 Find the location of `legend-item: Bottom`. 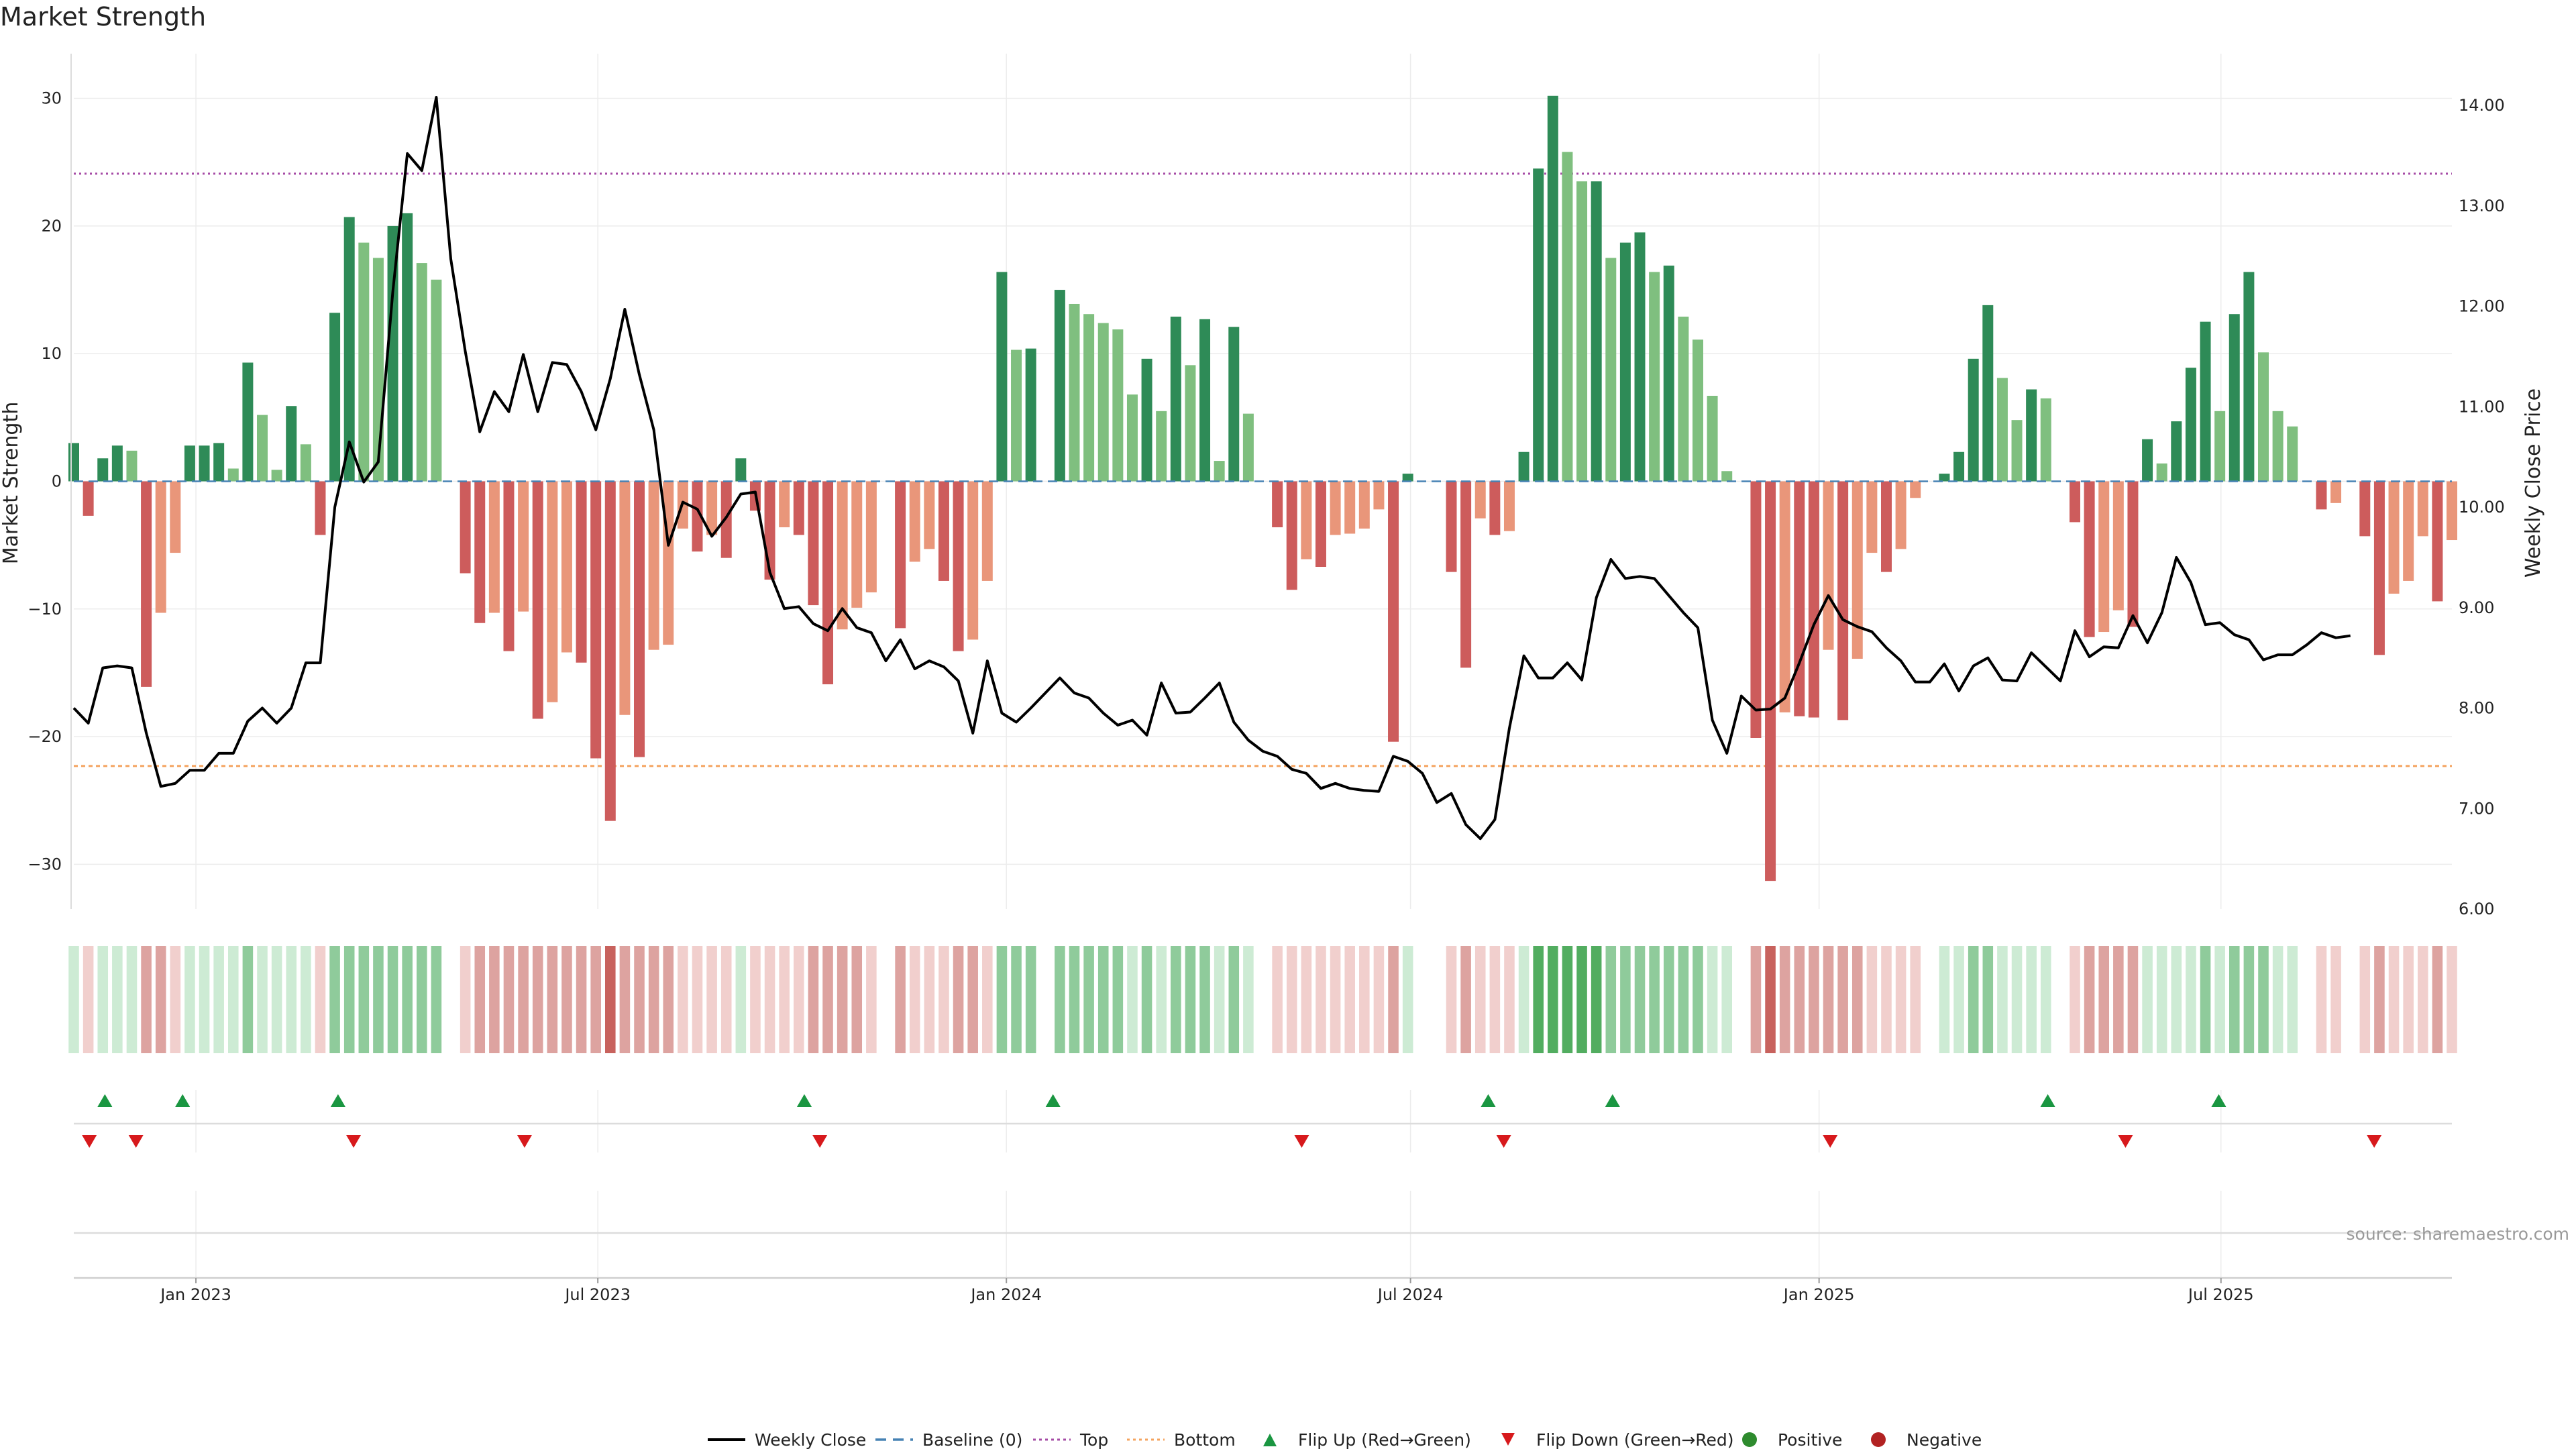

legend-item: Bottom is located at coordinates (1181, 1439).